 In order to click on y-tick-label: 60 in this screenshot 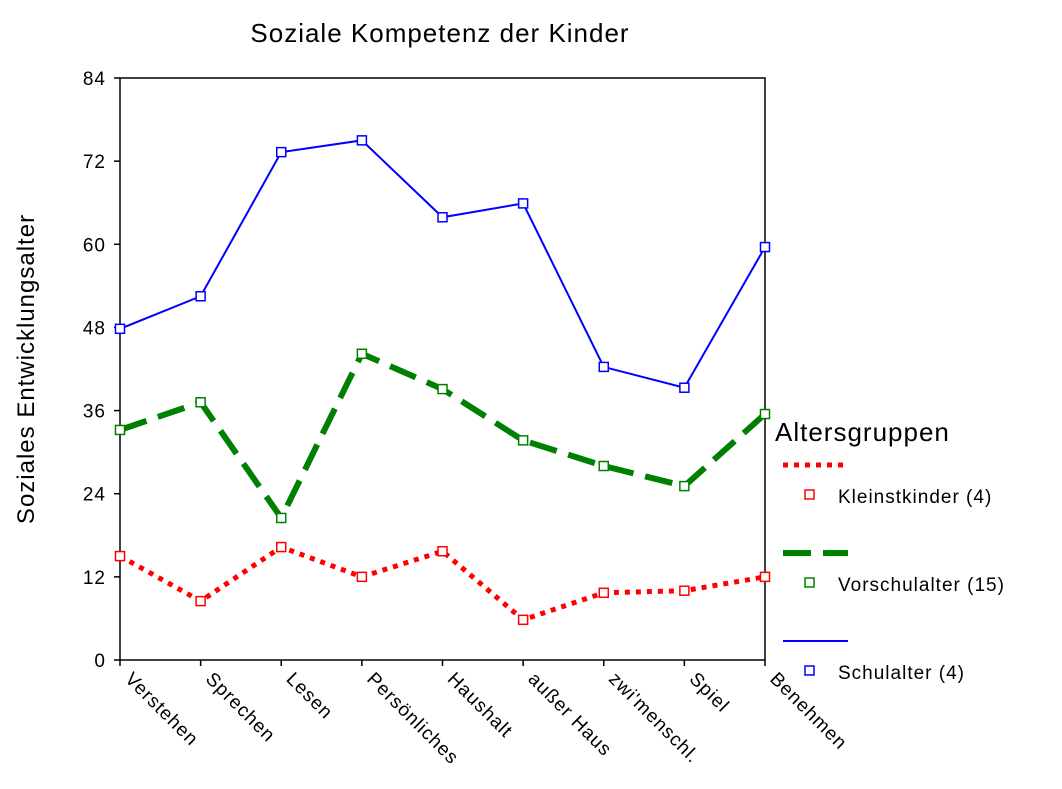, I will do `click(94, 245)`.